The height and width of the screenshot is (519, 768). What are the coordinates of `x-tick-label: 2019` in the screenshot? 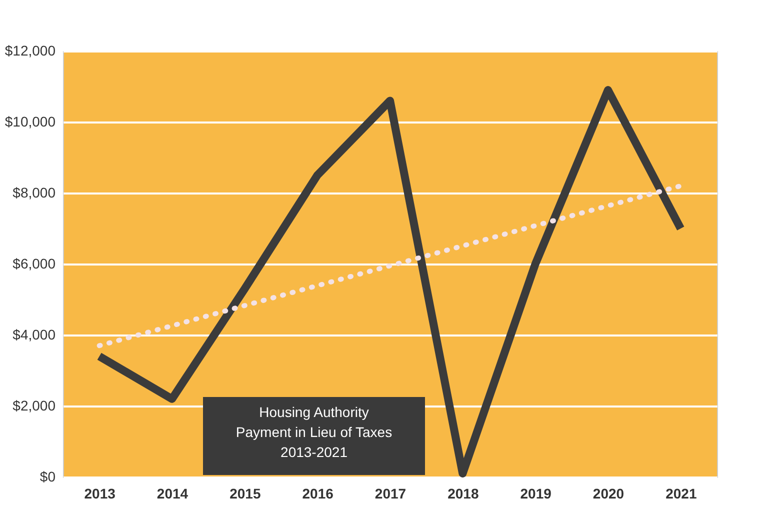 It's located at (536, 494).